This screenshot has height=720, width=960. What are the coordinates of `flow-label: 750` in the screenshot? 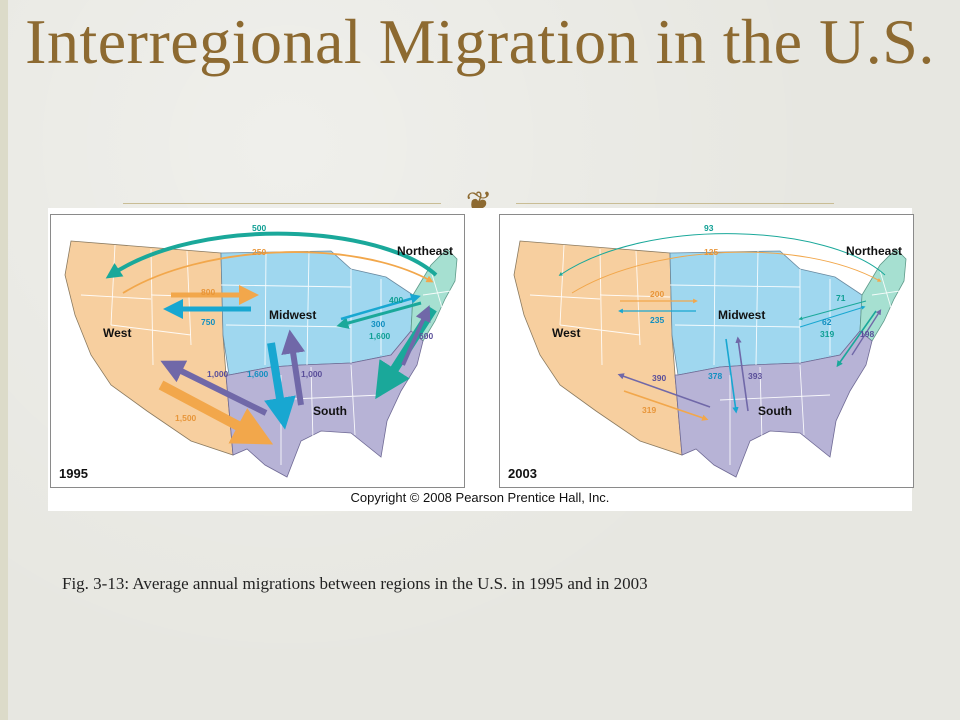 It's located at (208, 322).